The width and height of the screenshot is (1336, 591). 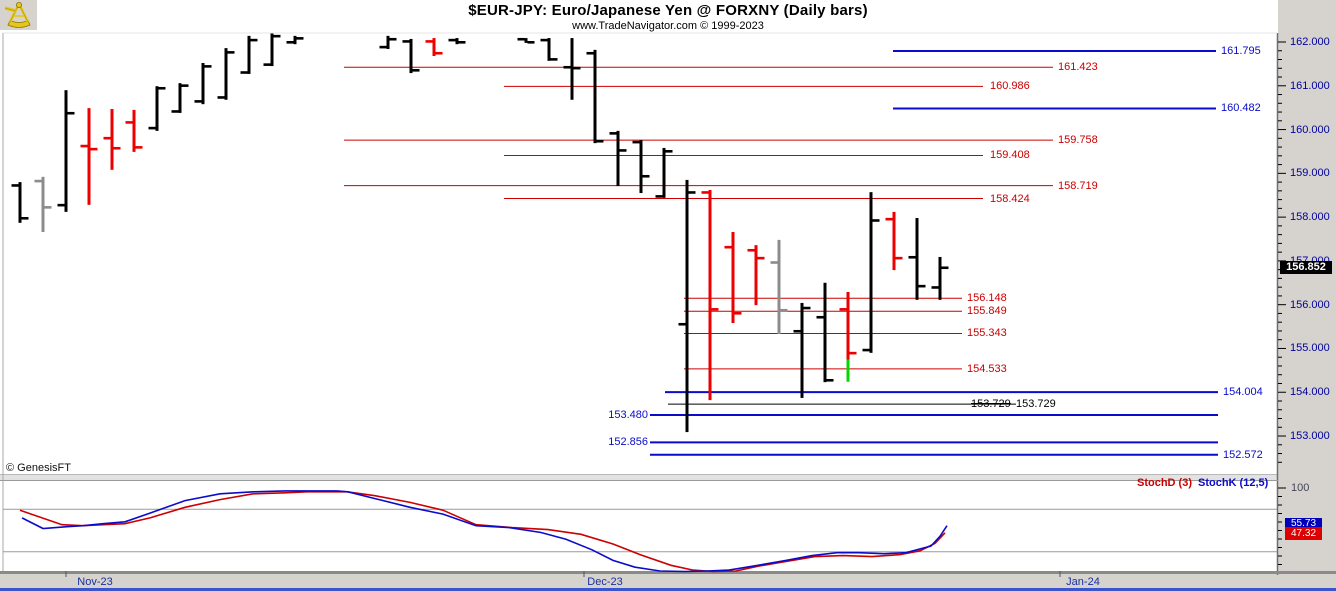 I want to click on level-label-158.719: 158.719, so click(x=1078, y=185).